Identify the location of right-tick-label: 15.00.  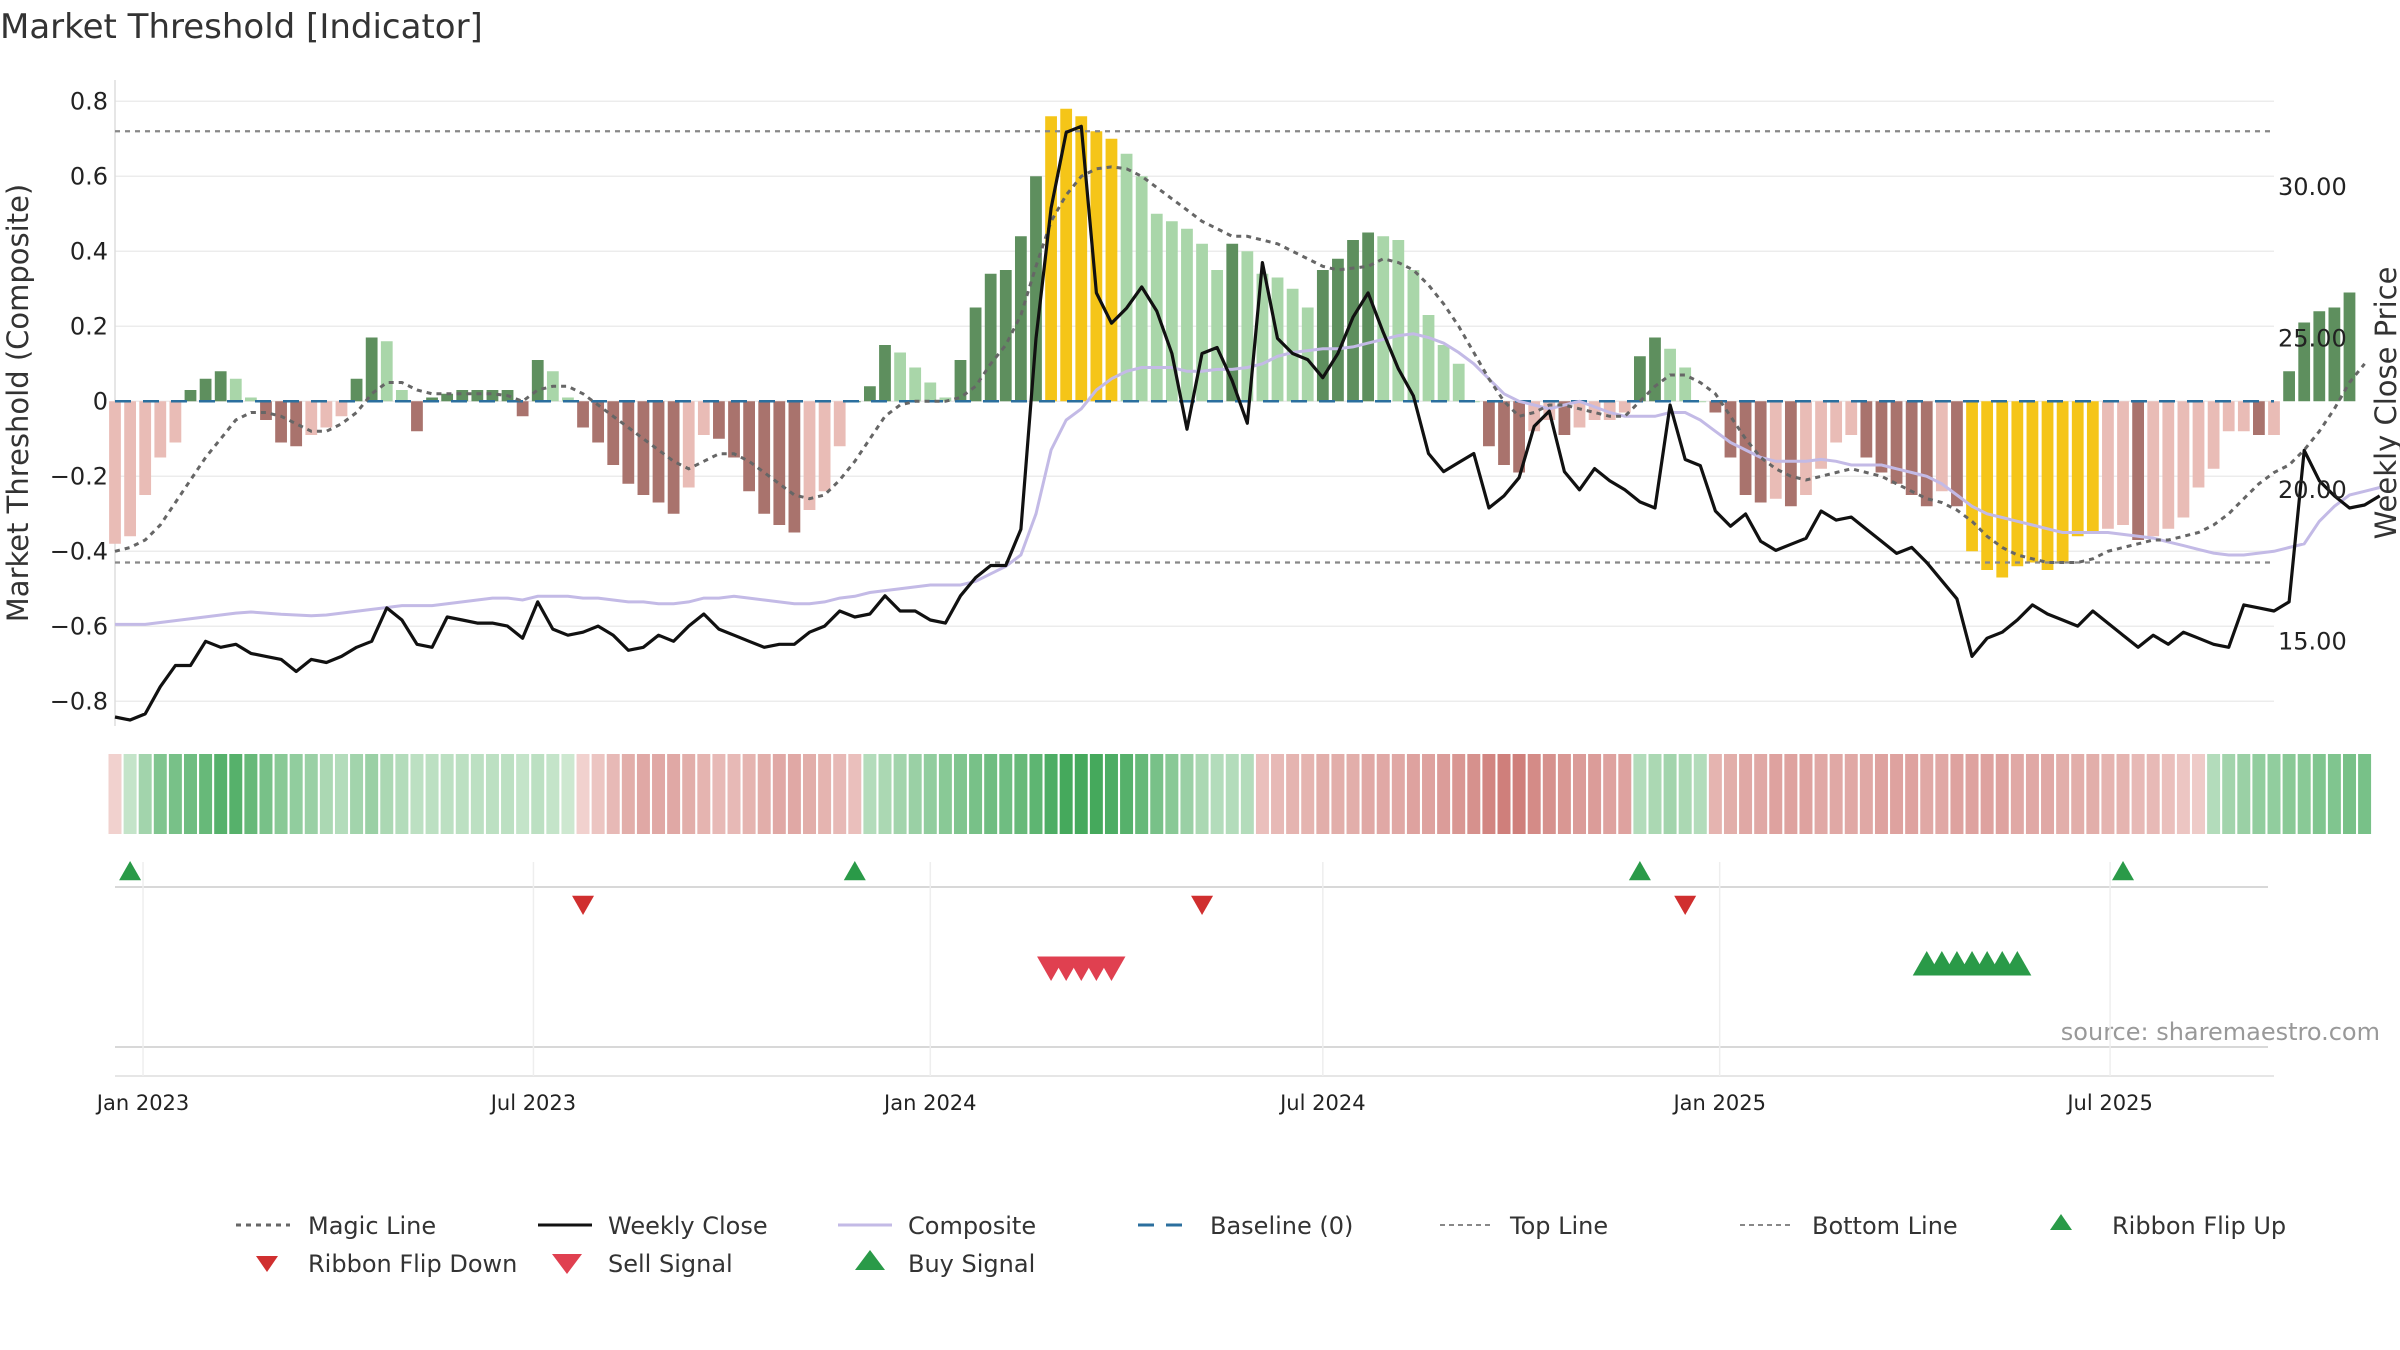
(2312, 641).